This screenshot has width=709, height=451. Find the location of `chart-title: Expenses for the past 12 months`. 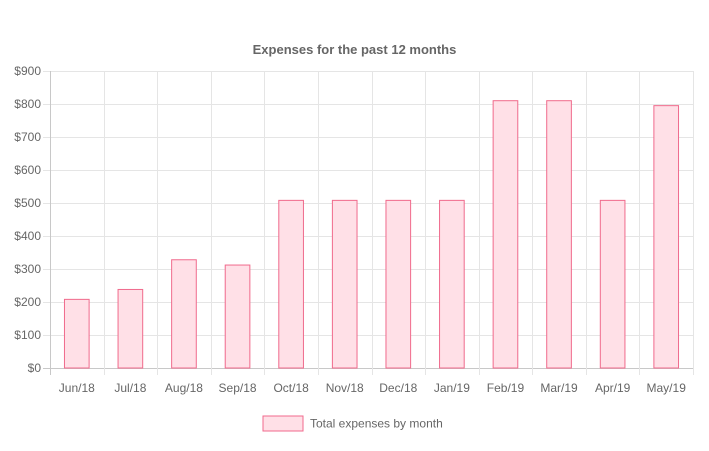

chart-title: Expenses for the past 12 months is located at coordinates (355, 49).